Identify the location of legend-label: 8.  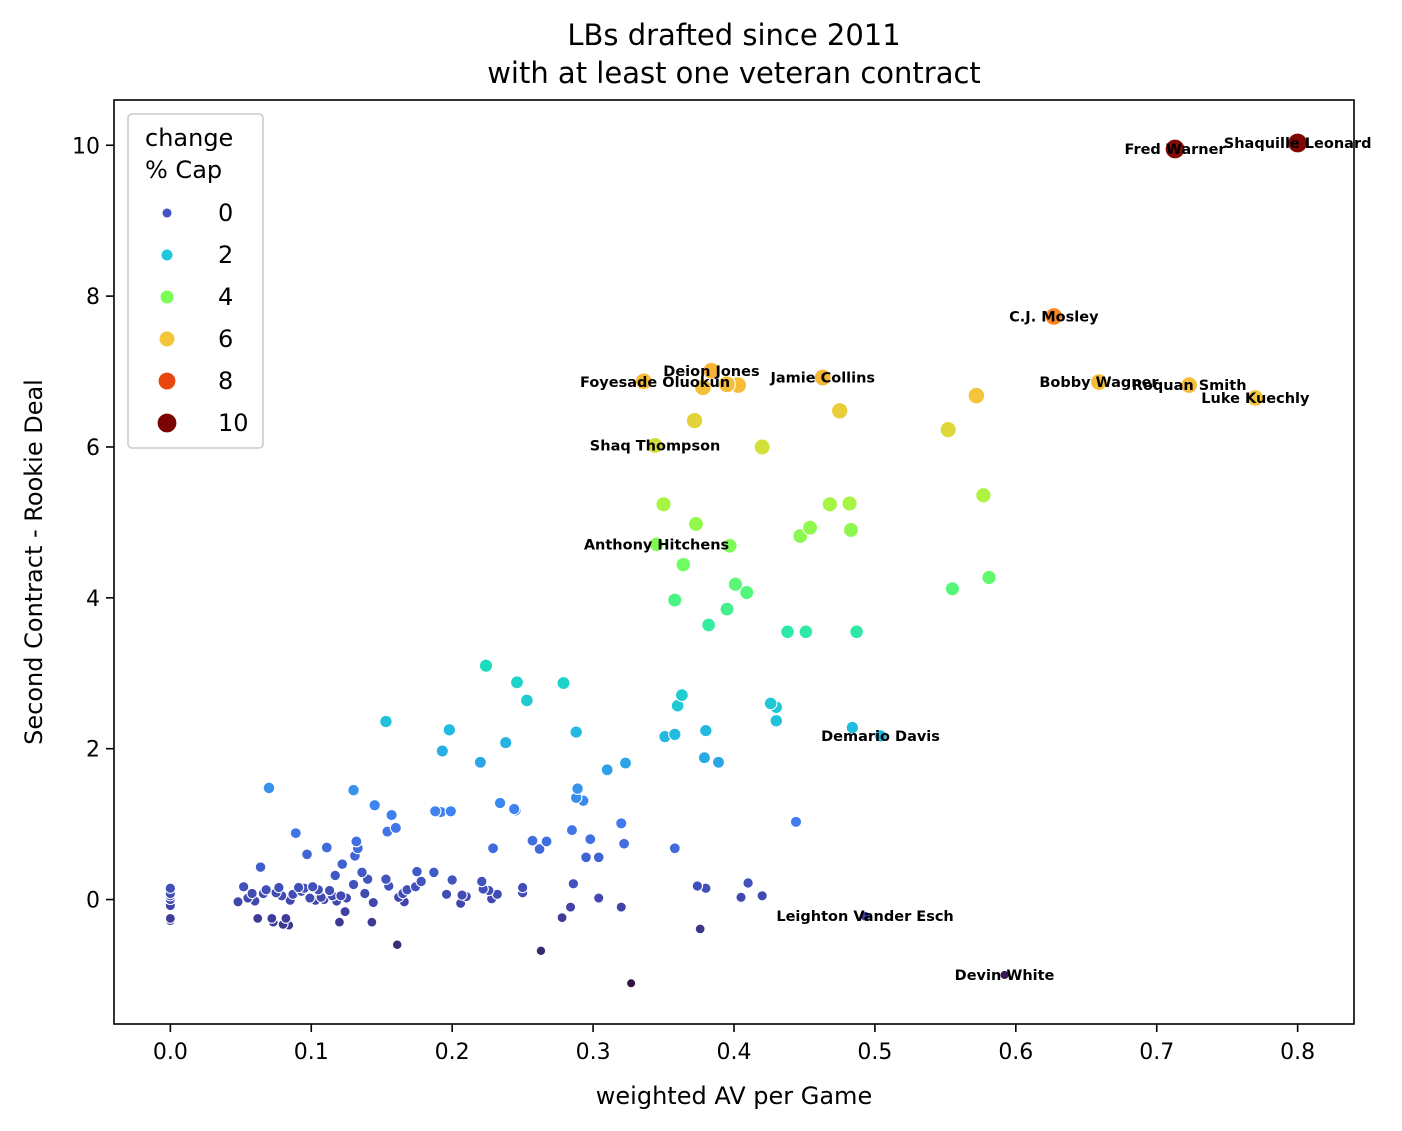
(225, 381).